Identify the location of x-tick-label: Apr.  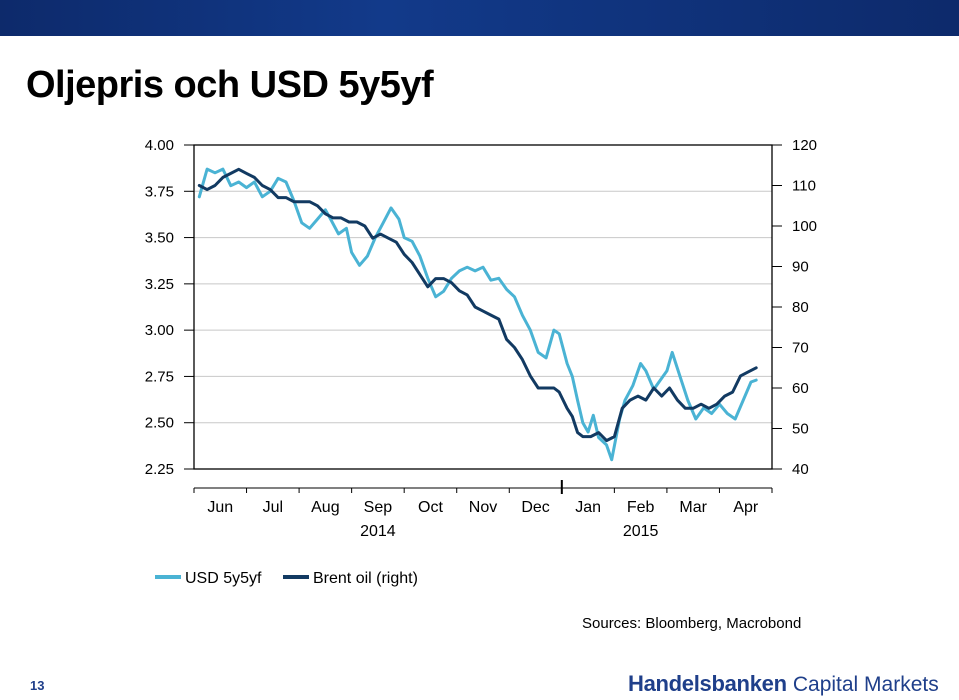
(746, 507).